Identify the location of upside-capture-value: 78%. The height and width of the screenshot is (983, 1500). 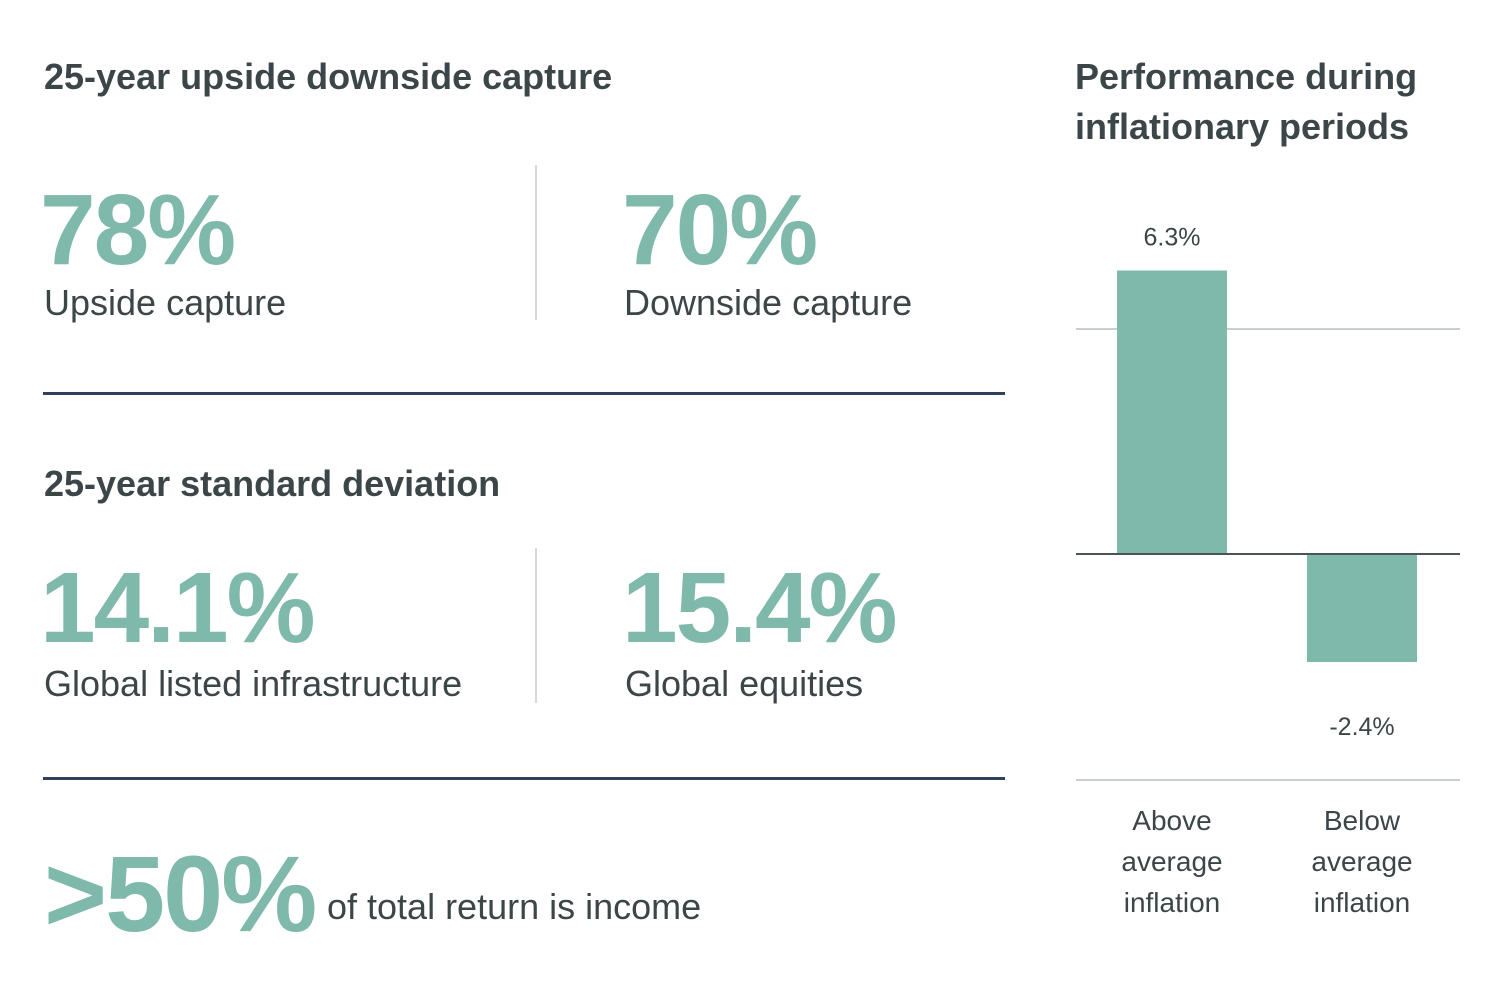
(138, 230).